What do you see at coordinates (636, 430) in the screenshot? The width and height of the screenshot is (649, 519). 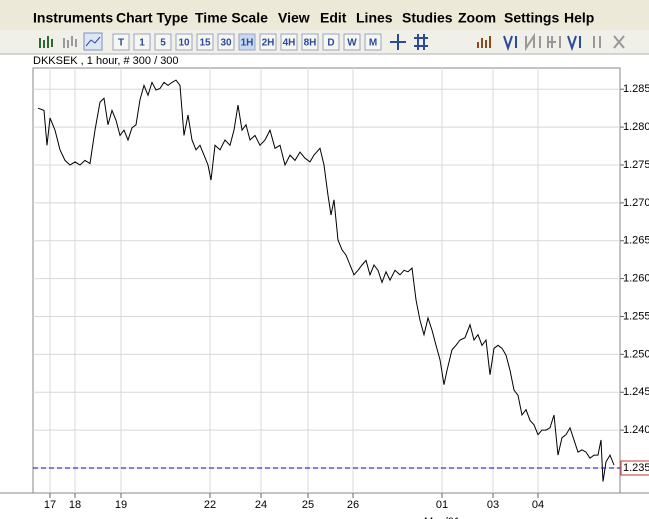 I see `y-tick-label: 1.240` at bounding box center [636, 430].